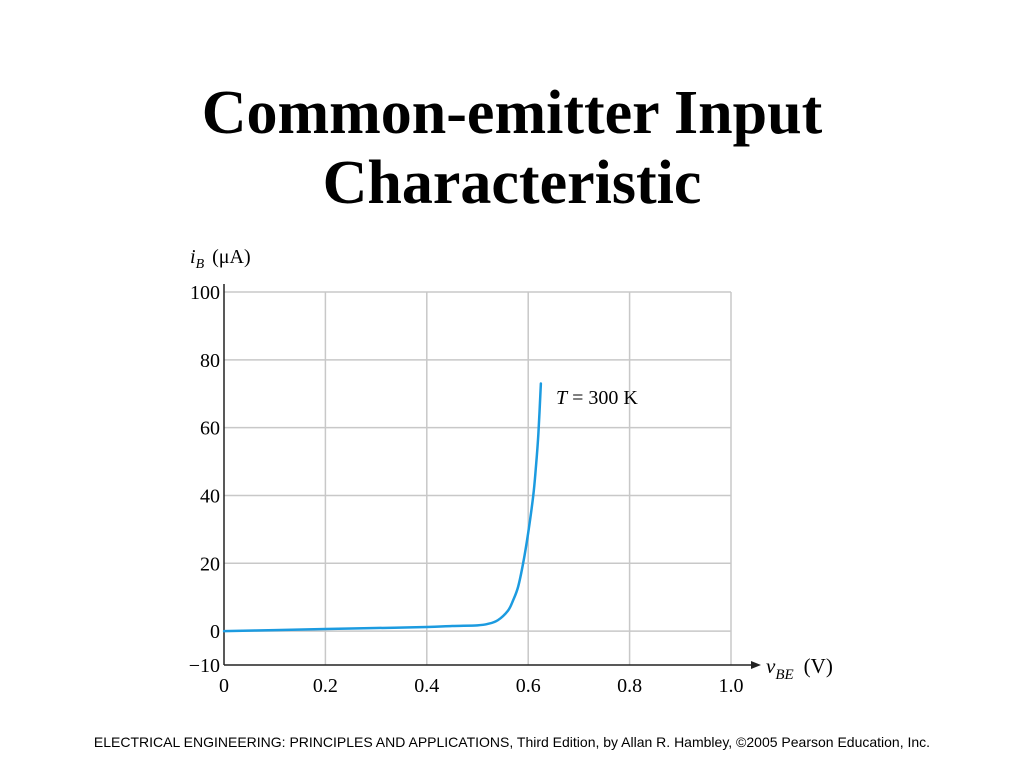  What do you see at coordinates (818, 666) in the screenshot?
I see `x-axis-unit: (V)` at bounding box center [818, 666].